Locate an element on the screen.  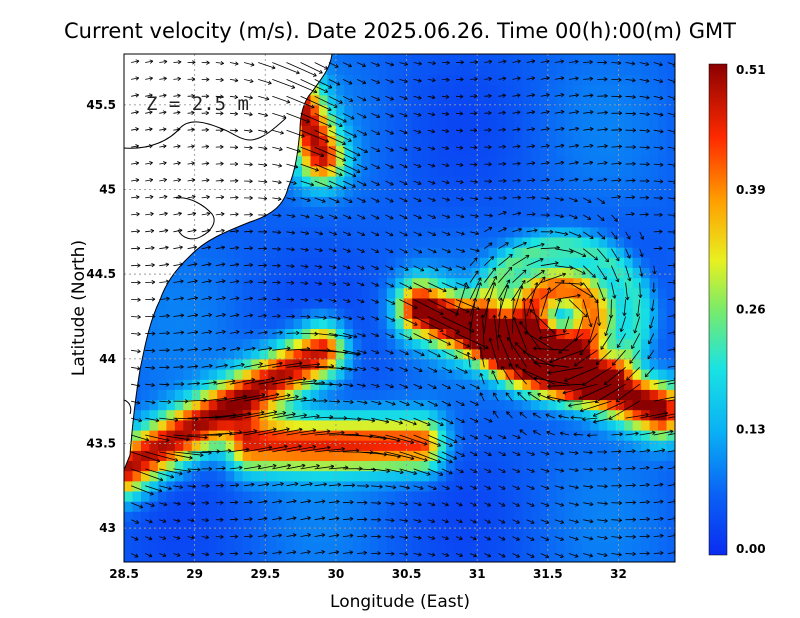
x-axis-ticks: 28.5 29 29.5 30 30.5 31 31.5 32 is located at coordinates (368, 574).